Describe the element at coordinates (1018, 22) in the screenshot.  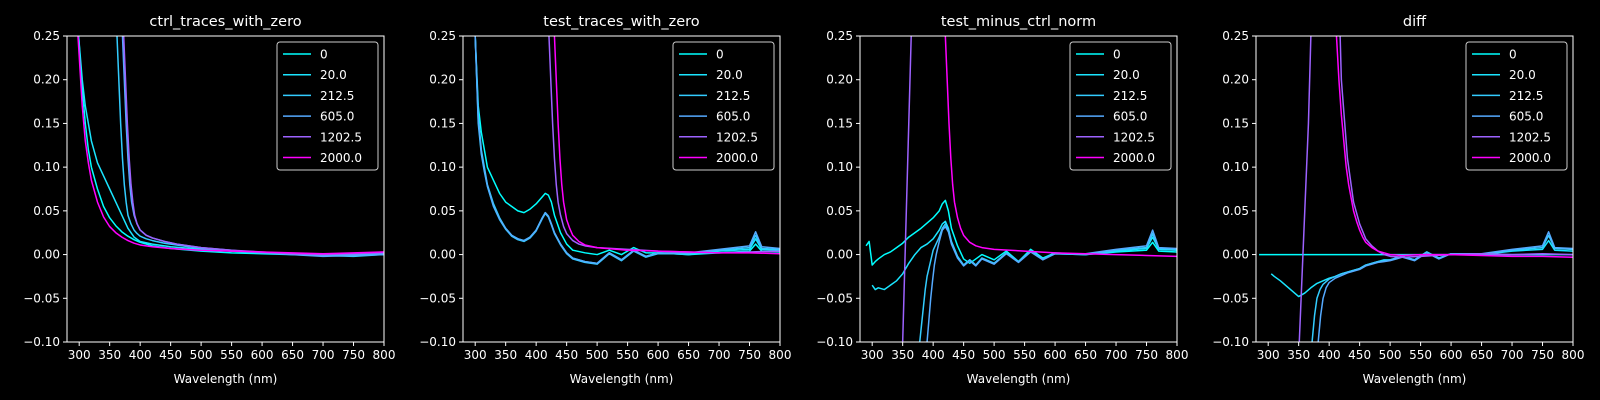
I see `panel-title: test_minus_ctrl_norm` at that location.